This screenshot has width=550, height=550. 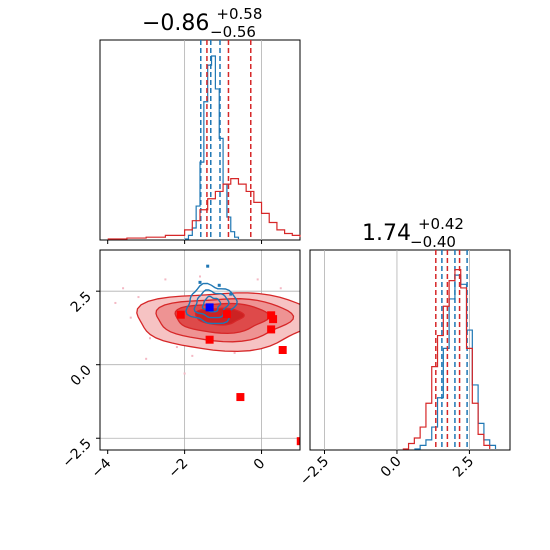 I want to click on panel-hist-y-frame, so click(x=410, y=350).